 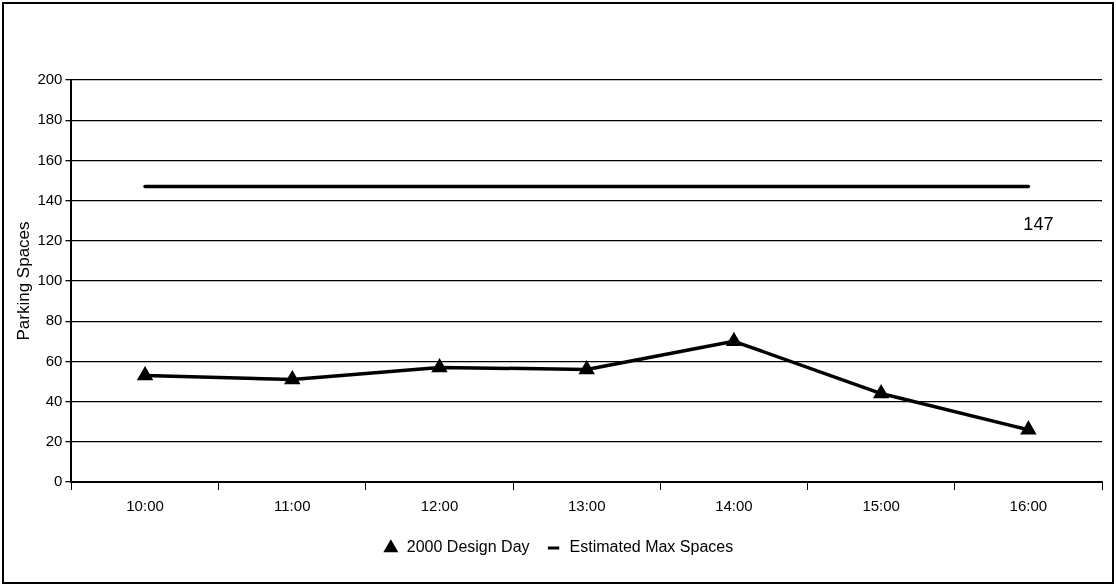 I want to click on x-tick-label: 14:00, so click(x=734, y=506).